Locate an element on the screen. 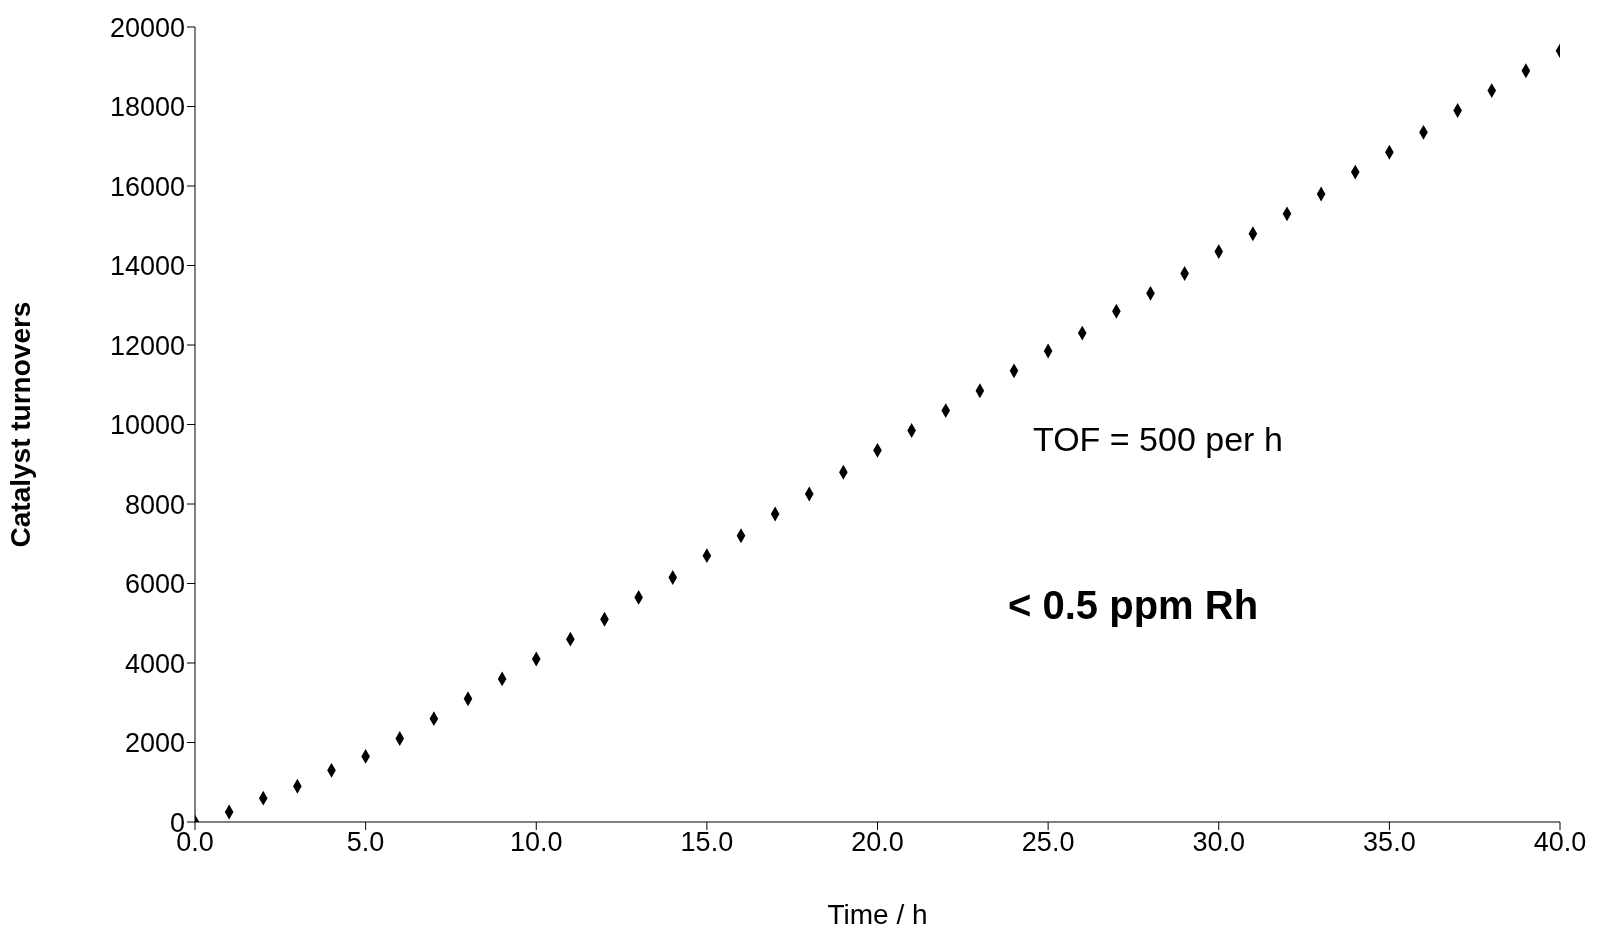 This screenshot has width=1608, height=952. x-tick-label: 40.0 is located at coordinates (1560, 842).